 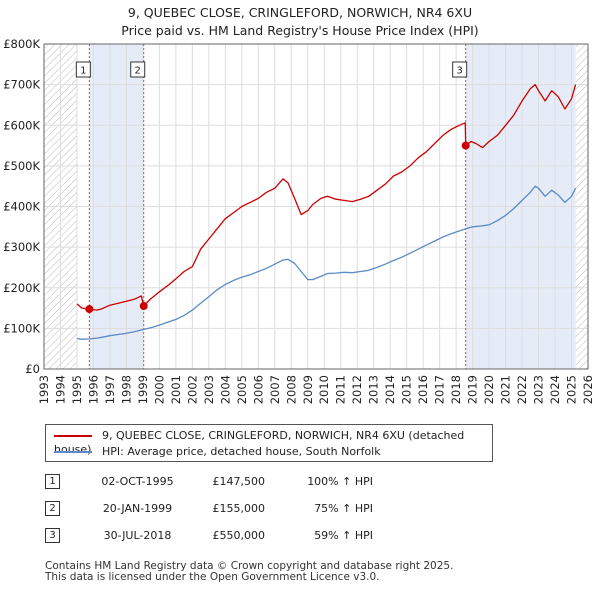 What do you see at coordinates (126, 389) in the screenshot?
I see `x-tick-label: 1998` at bounding box center [126, 389].